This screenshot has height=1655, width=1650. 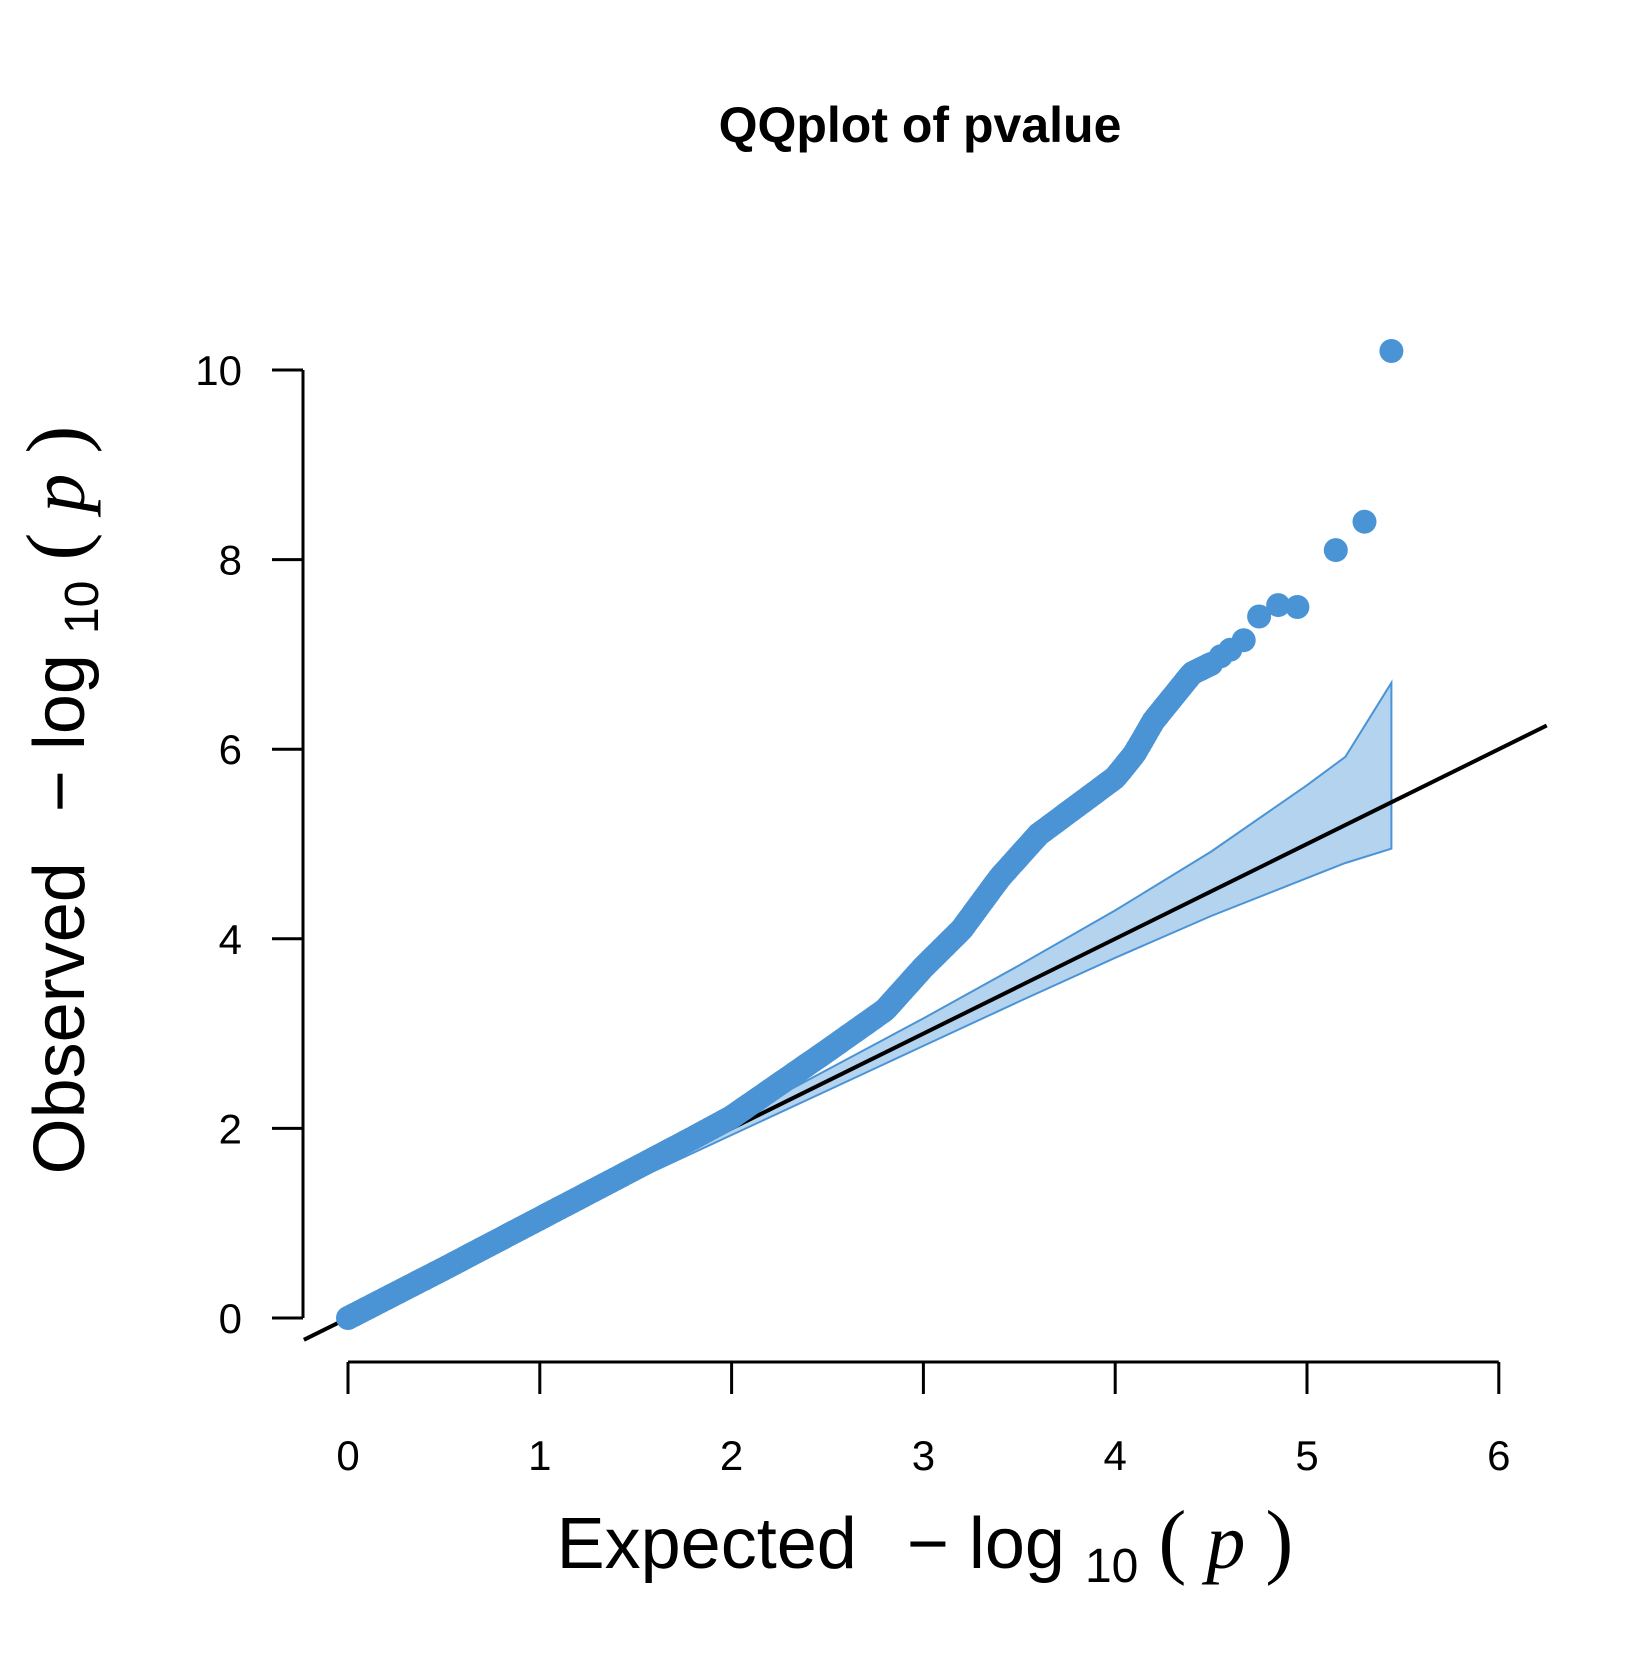 What do you see at coordinates (923, 1455) in the screenshot?
I see `x-tick-label: 3` at bounding box center [923, 1455].